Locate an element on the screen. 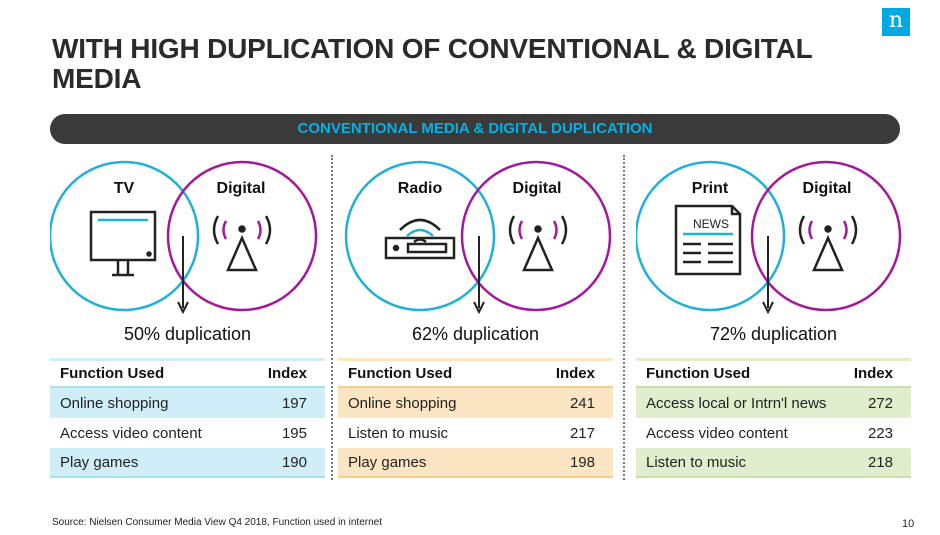  conventional-label: Print is located at coordinates (710, 188).